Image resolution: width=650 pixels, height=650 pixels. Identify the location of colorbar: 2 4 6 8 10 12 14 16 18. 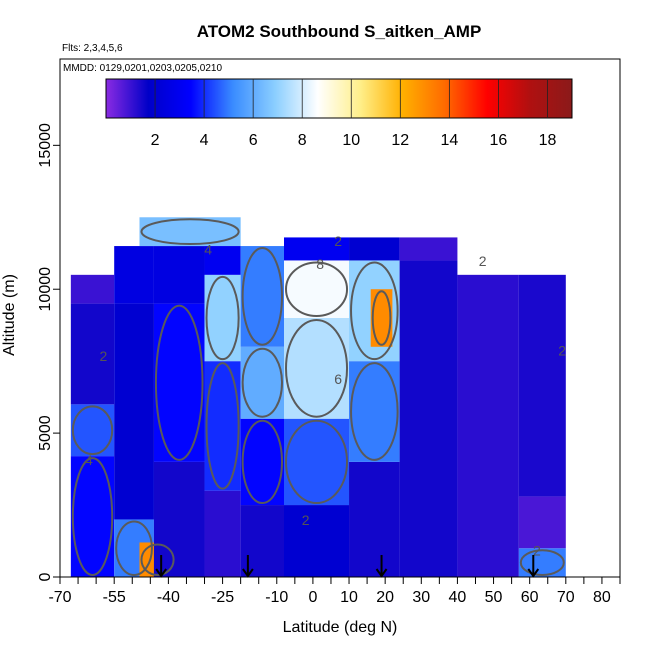
(339, 113).